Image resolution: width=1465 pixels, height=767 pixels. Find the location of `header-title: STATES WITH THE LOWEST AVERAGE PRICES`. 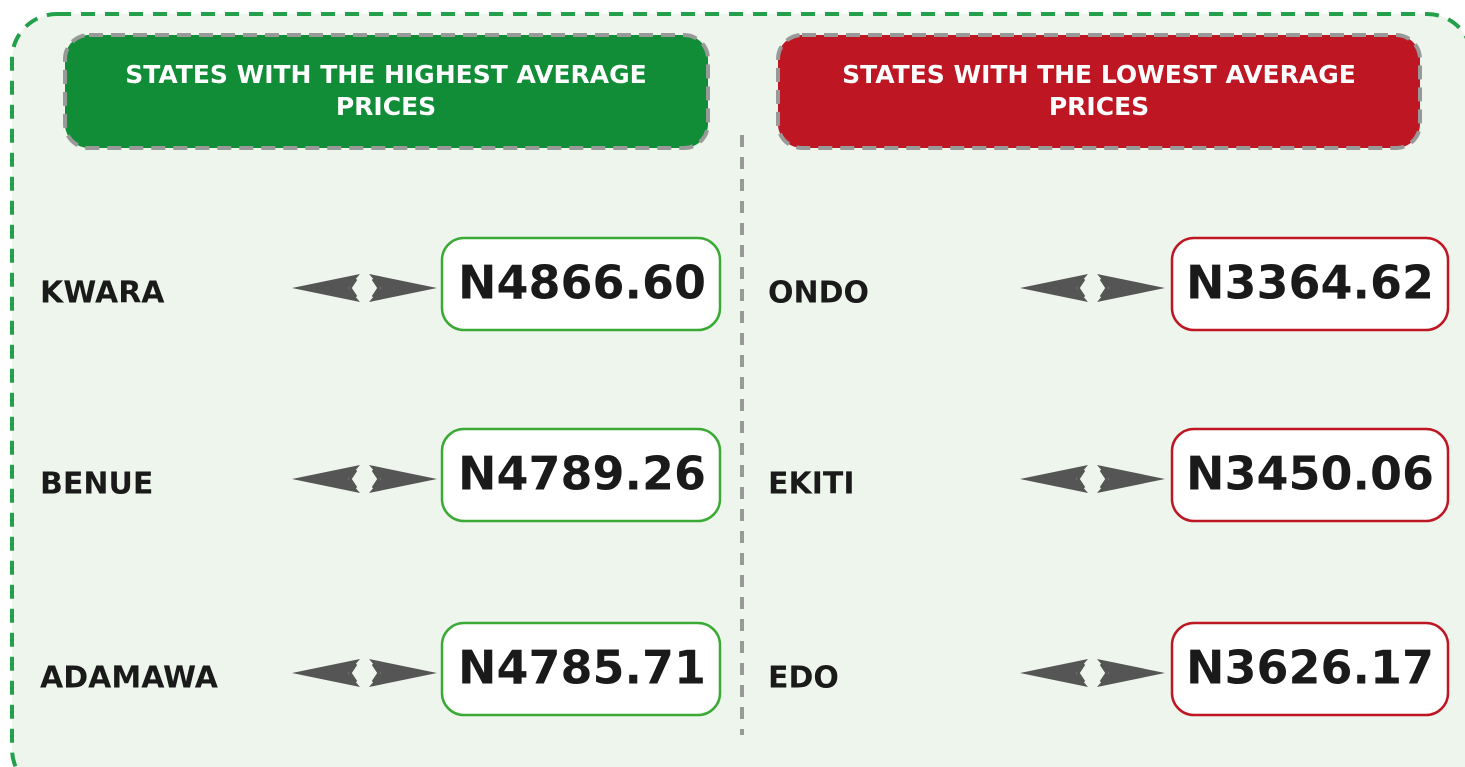

header-title: STATES WITH THE LOWEST AVERAGE PRICES is located at coordinates (1099, 90).